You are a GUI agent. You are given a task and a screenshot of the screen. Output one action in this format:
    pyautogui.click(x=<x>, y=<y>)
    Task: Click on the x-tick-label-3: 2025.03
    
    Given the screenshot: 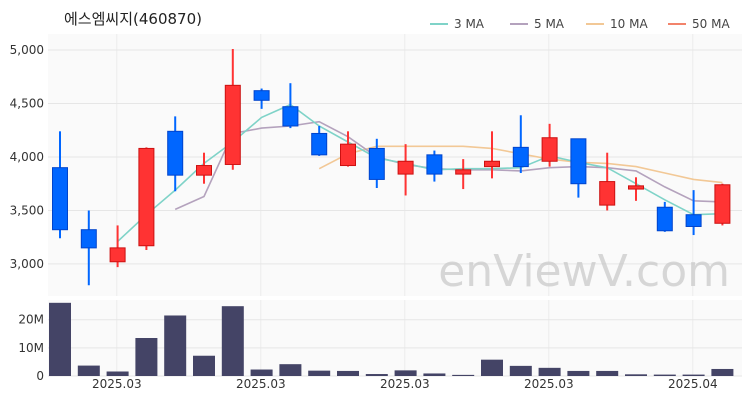 What is the action you would take?
    pyautogui.click(x=549, y=384)
    